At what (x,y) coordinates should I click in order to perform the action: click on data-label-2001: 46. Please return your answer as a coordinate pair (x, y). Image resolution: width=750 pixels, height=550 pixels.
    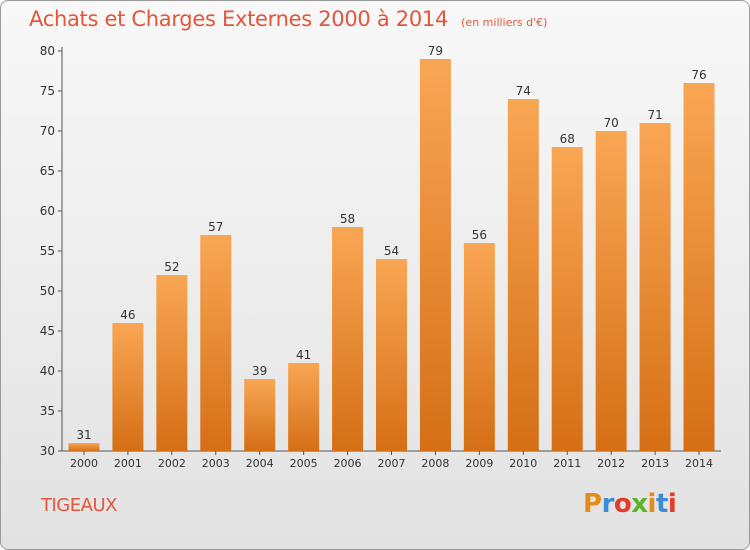
    Looking at the image, I should click on (127, 315).